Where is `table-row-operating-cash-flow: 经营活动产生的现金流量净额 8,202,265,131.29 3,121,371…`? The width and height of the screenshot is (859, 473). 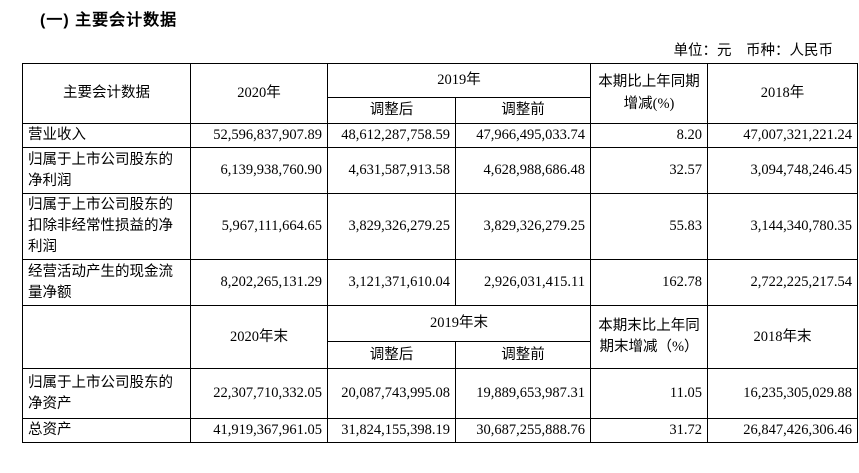
table-row-operating-cash-flow: 经营活动产生的现金流量净额 8,202,265,131.29 3,121,371… is located at coordinates (440, 283).